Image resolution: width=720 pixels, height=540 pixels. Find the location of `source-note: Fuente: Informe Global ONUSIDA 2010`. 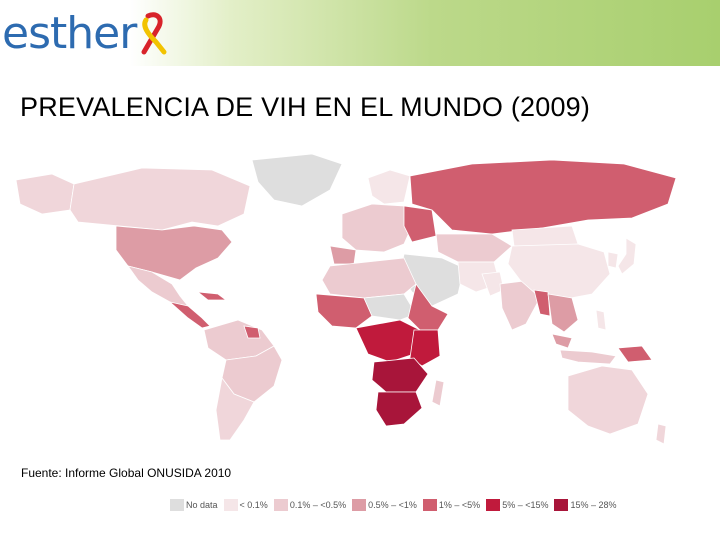

source-note: Fuente: Informe Global ONUSIDA 2010 is located at coordinates (126, 473).